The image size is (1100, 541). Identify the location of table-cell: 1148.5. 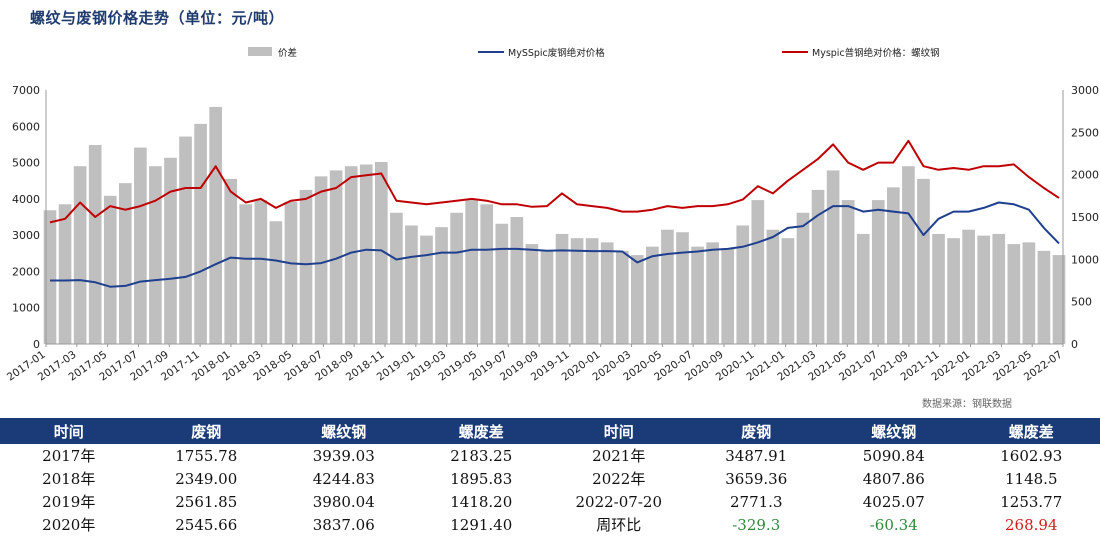
(1031, 478).